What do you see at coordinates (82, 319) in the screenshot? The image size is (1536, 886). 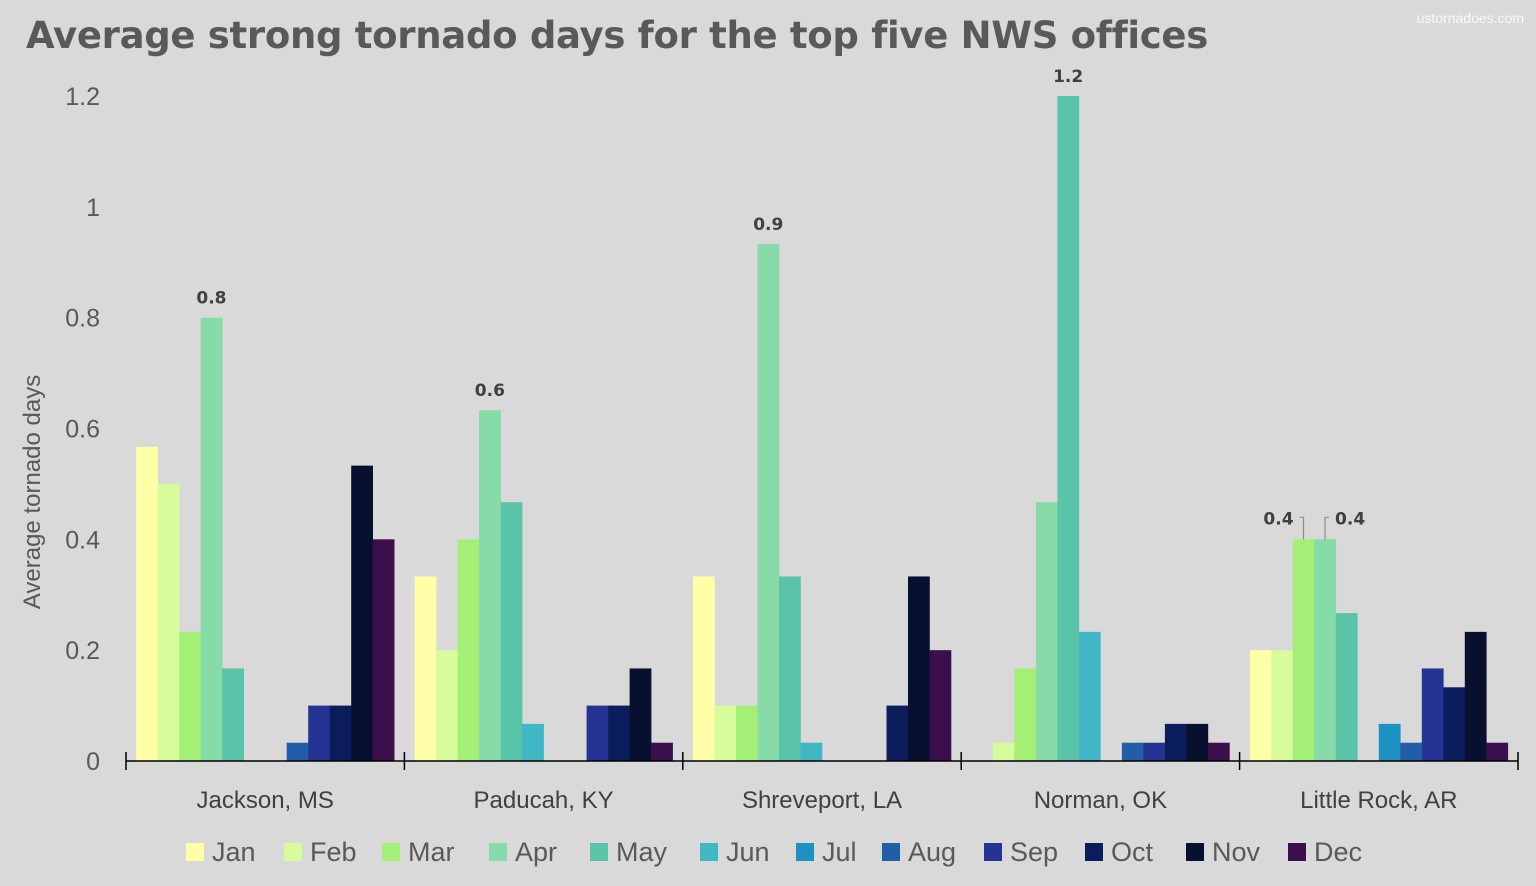 I see `y-tick-label: 0.8` at bounding box center [82, 319].